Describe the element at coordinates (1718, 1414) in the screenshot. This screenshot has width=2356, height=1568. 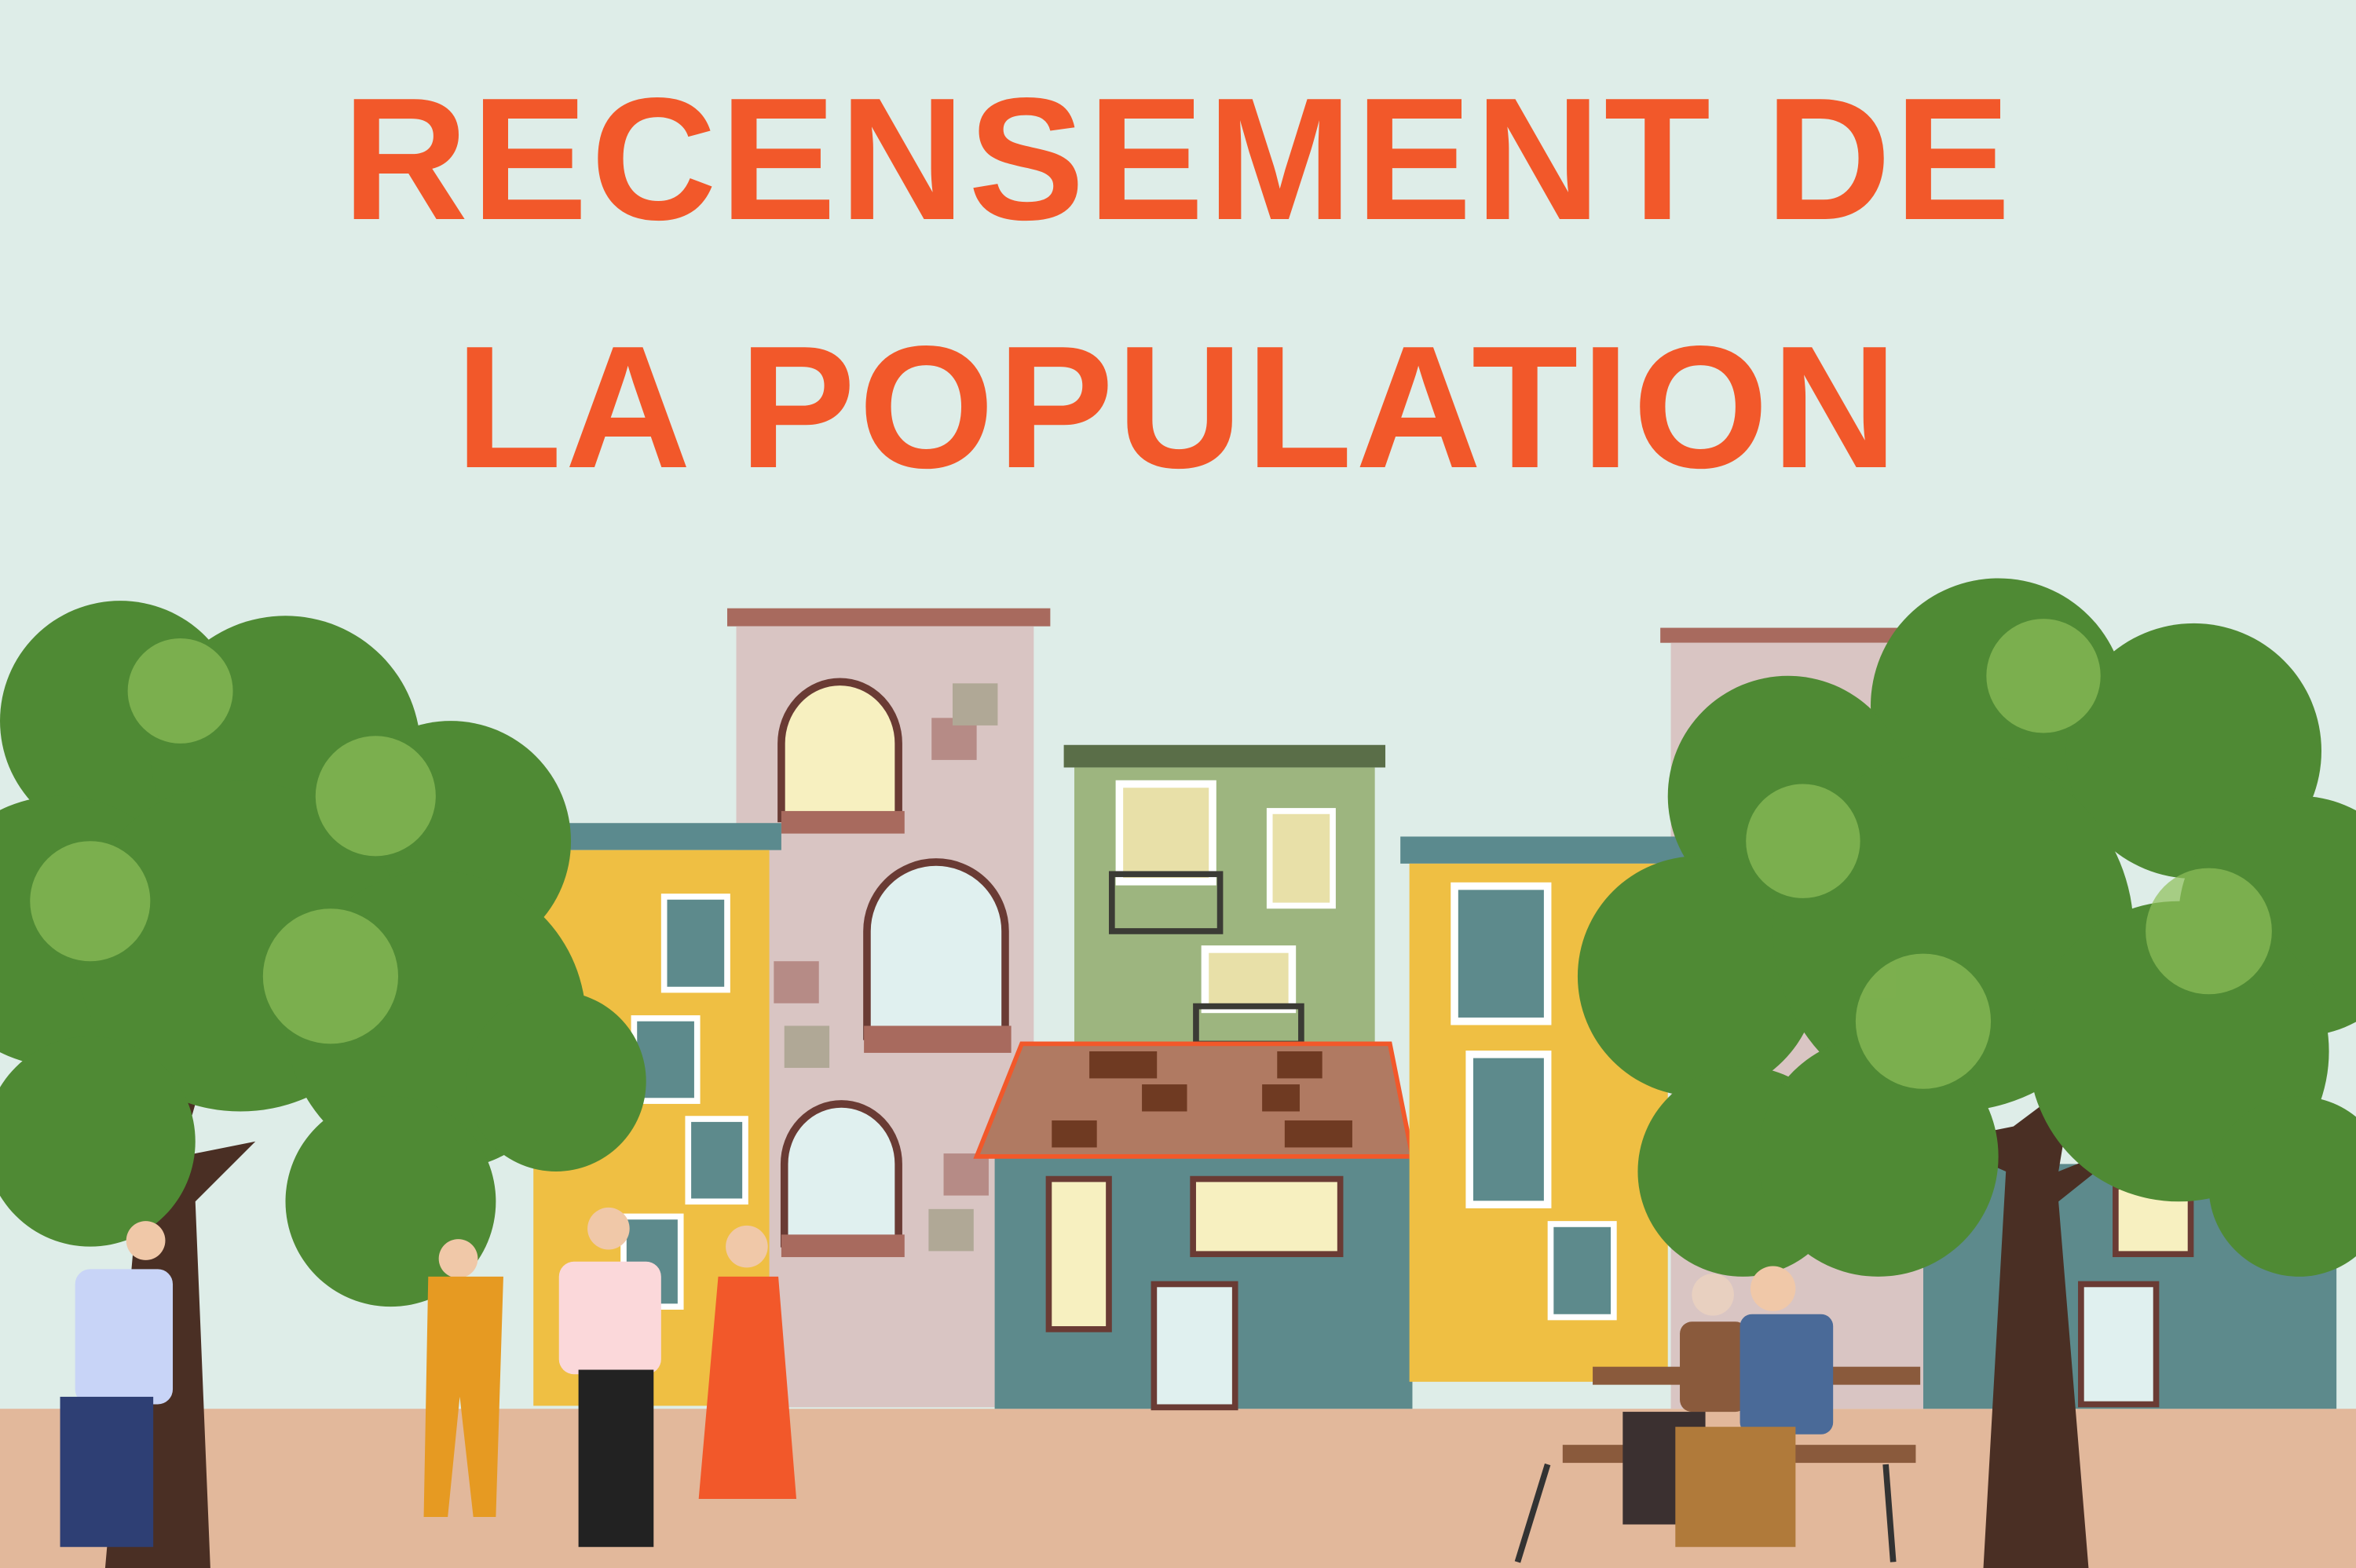
I see `bench-couple` at that location.